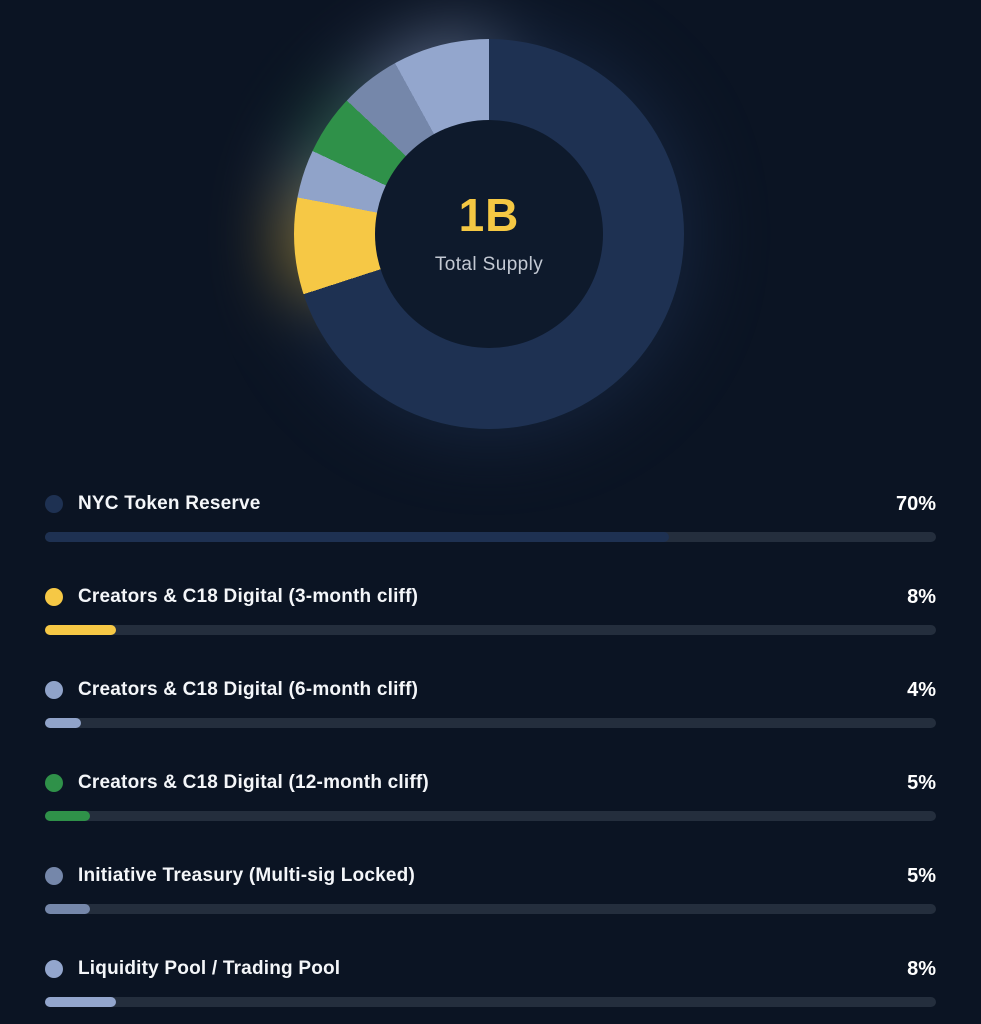  I want to click on allocation-label: Creators & C18 Digital (6-month cliff), so click(248, 689).